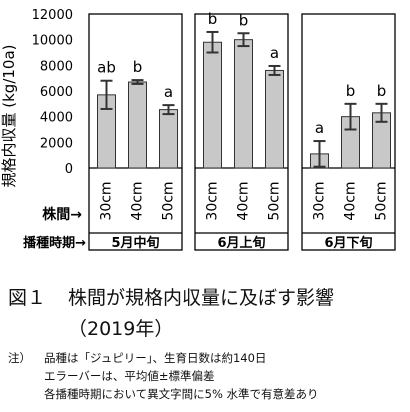 Image resolution: width=410 pixels, height=412 pixels. Describe the element at coordinates (62, 214) in the screenshot. I see `spacing-row-label: 株間→` at that location.